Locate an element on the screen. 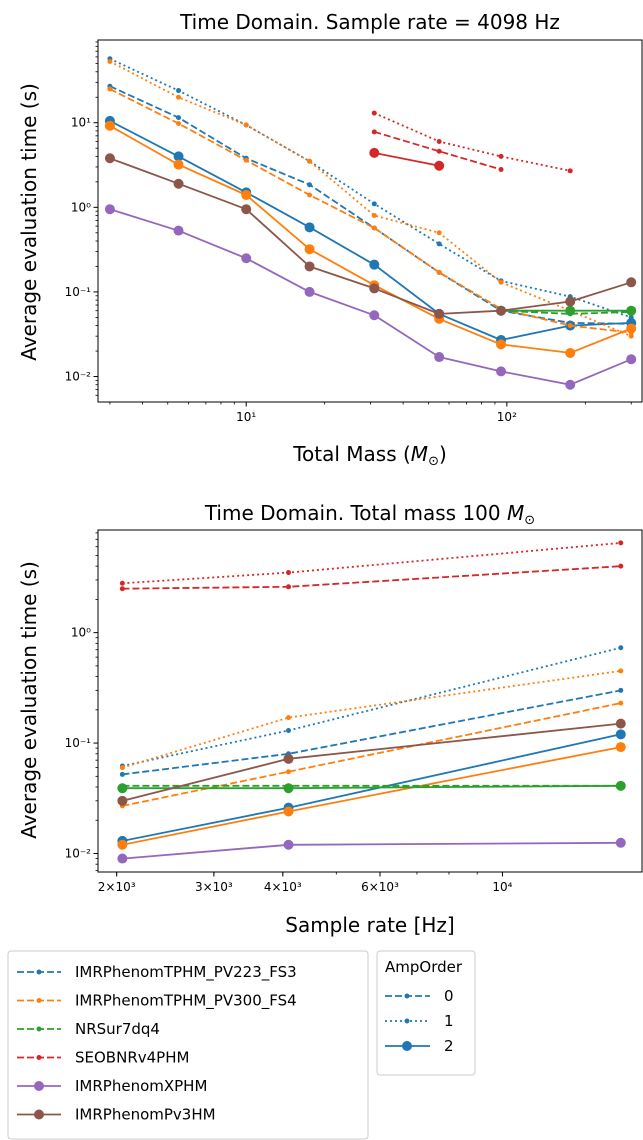 The image size is (643, 1140). legend-model-label: IMRPhenomXPHM is located at coordinates (141, 1086).